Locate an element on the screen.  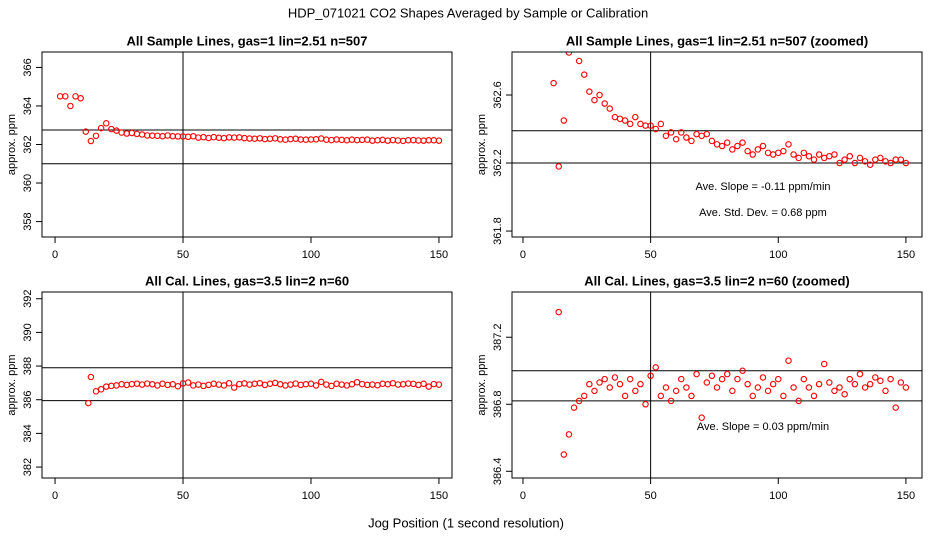
x-tick-label: 50 is located at coordinates (183, 496).